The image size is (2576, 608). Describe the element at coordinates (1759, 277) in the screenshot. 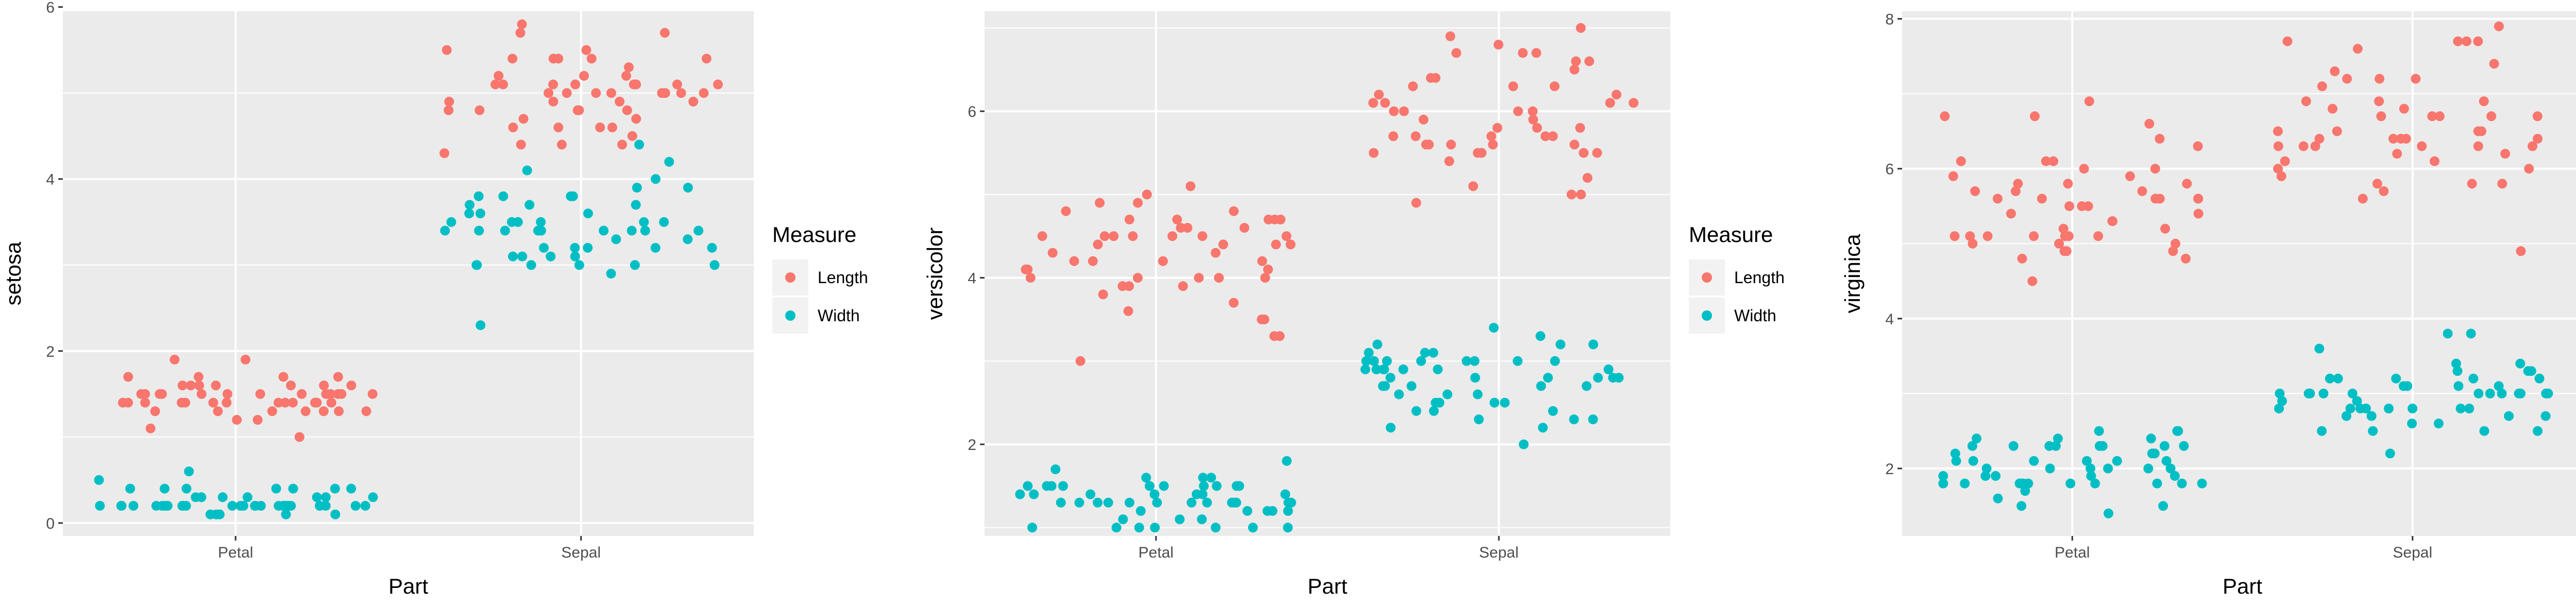

I see `legend-label: Length` at that location.